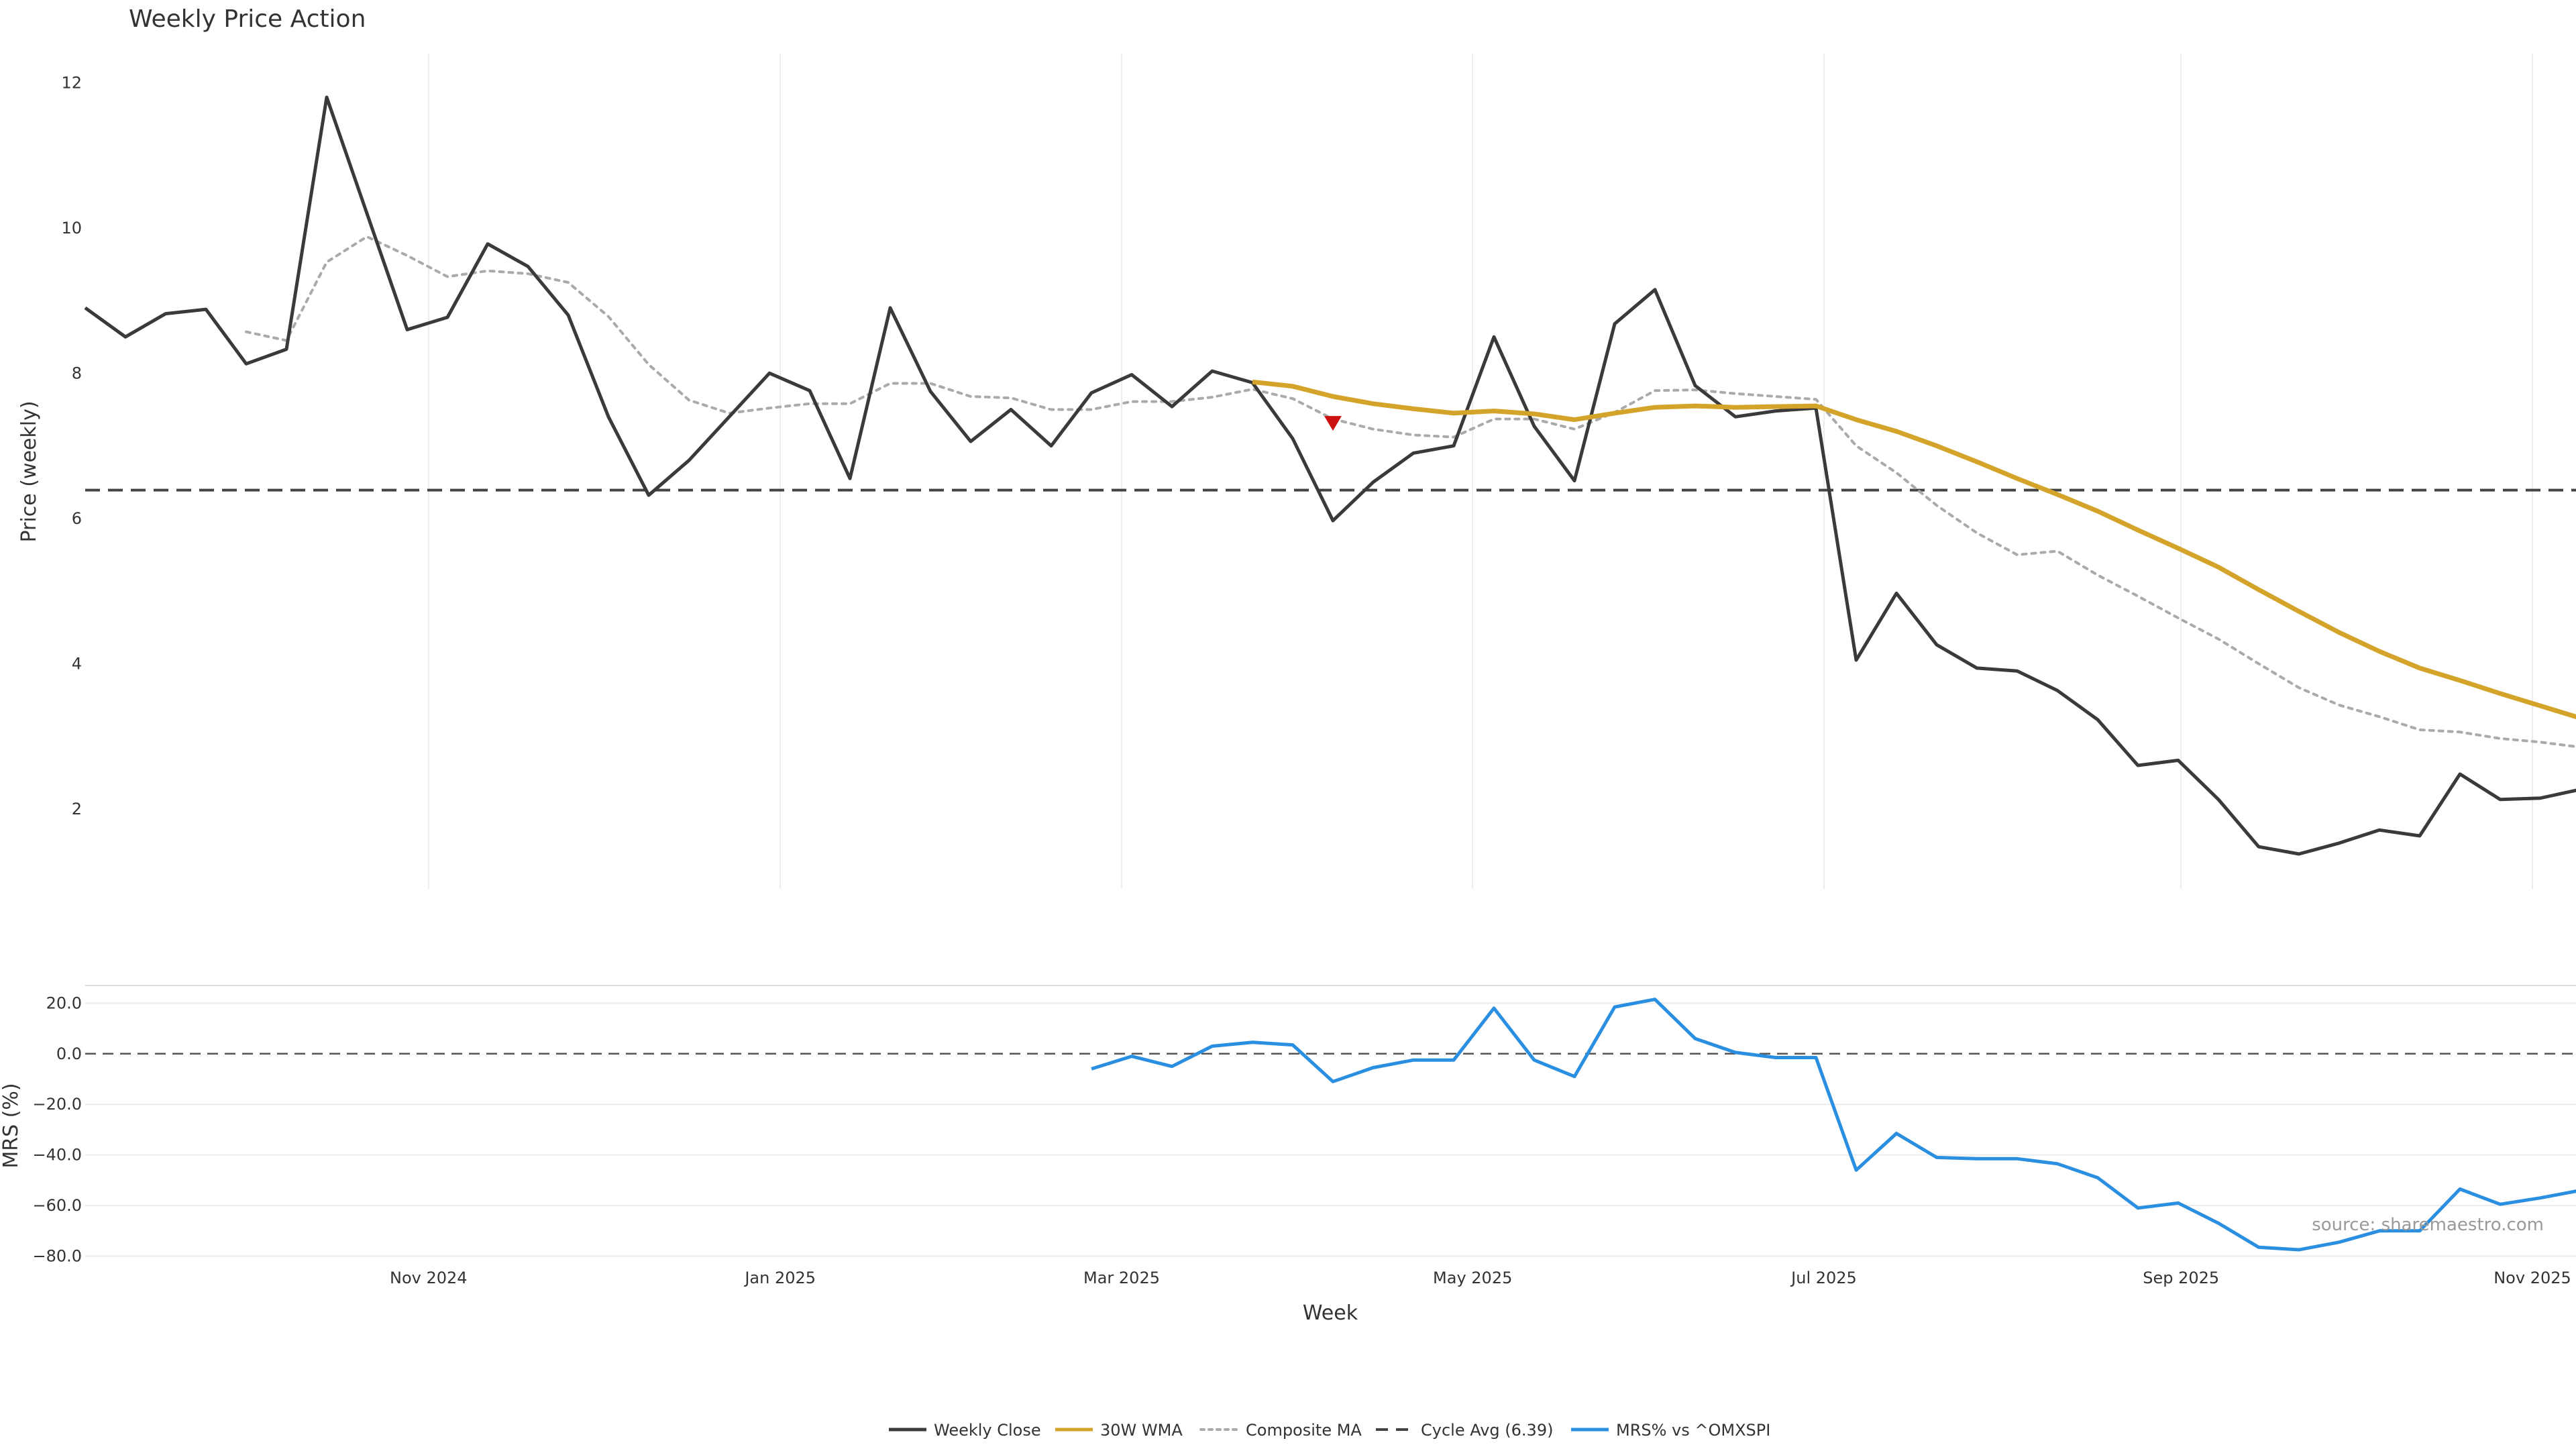 This screenshot has width=2576, height=1449. I want to click on legend-item: Cycle Avg (6.39), so click(1464, 1430).